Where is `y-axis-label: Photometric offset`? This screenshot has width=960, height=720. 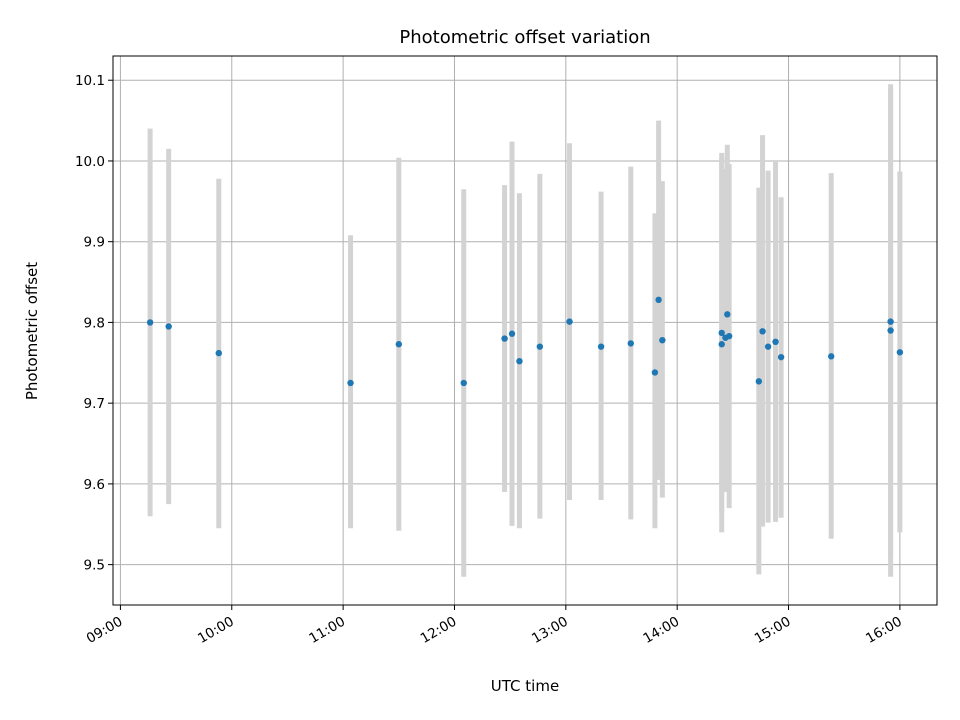 y-axis-label: Photometric offset is located at coordinates (32, 331).